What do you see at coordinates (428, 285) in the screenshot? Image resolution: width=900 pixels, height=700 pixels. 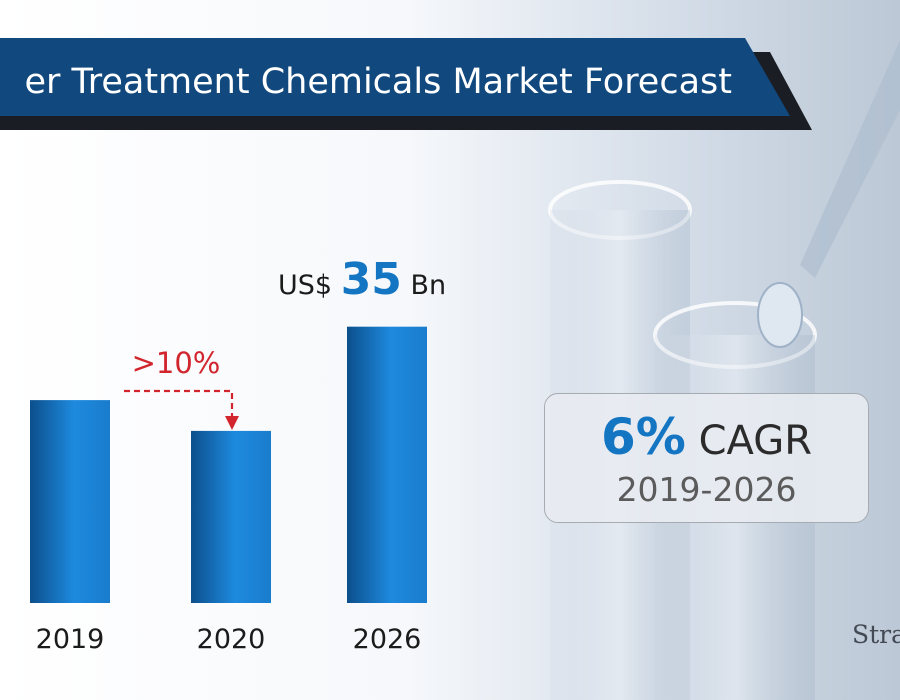 I see `value-callout-suffix: Bn` at bounding box center [428, 285].